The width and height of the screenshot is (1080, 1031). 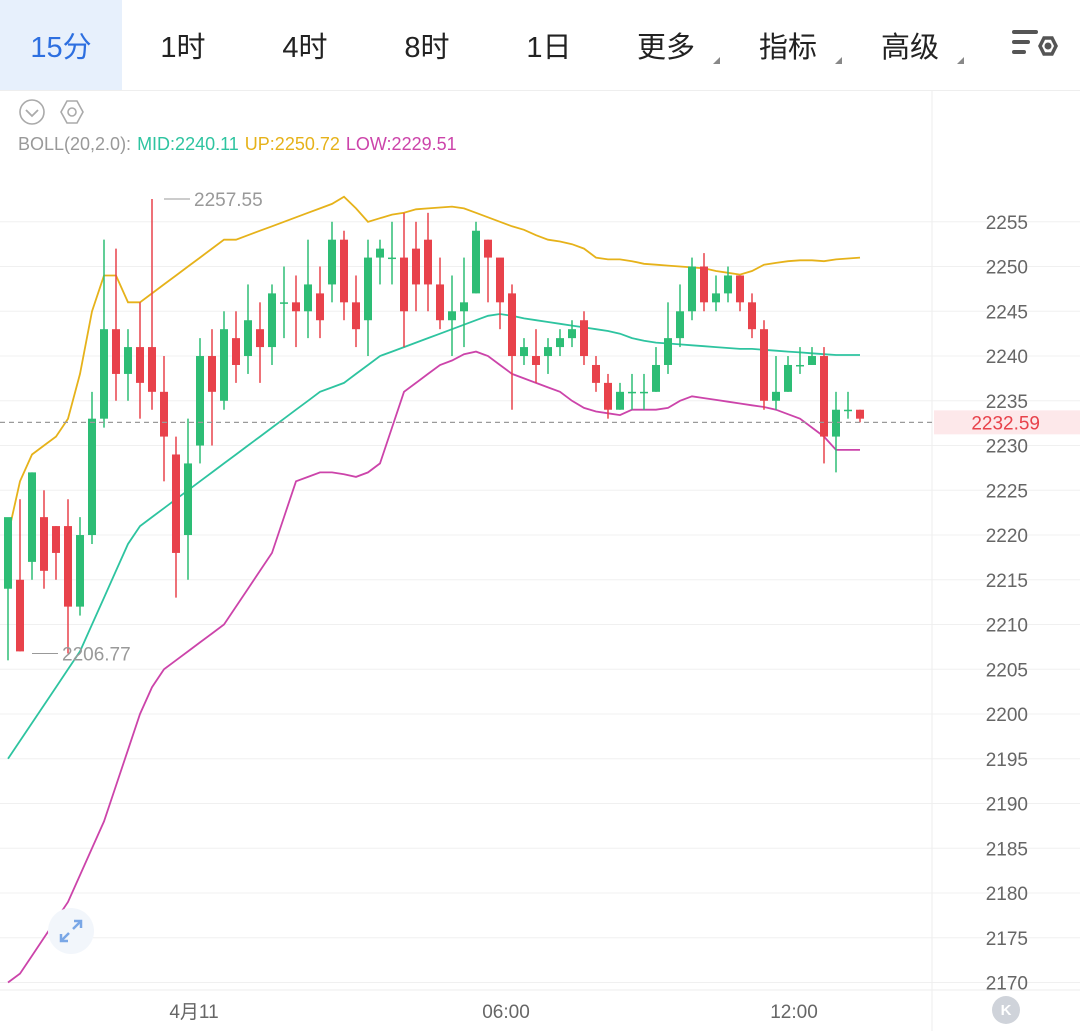 I want to click on y-tick-label: 2200, so click(x=1007, y=715).